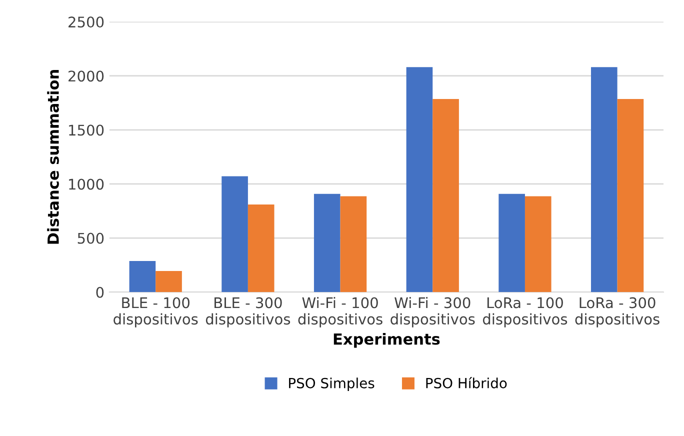 This screenshot has height=436, width=684. What do you see at coordinates (340, 312) in the screenshot?
I see `x-tick-label: Wi-Fi - 100 dispositivos` at bounding box center [340, 312].